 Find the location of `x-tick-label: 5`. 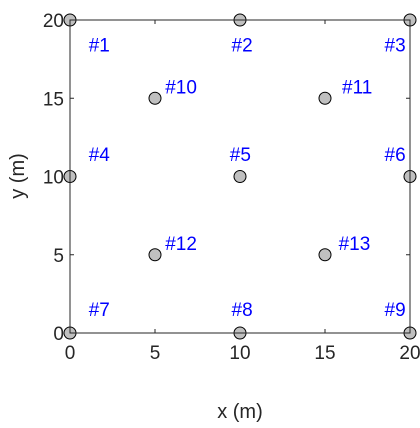

x-tick-label: 5 is located at coordinates (155, 353).